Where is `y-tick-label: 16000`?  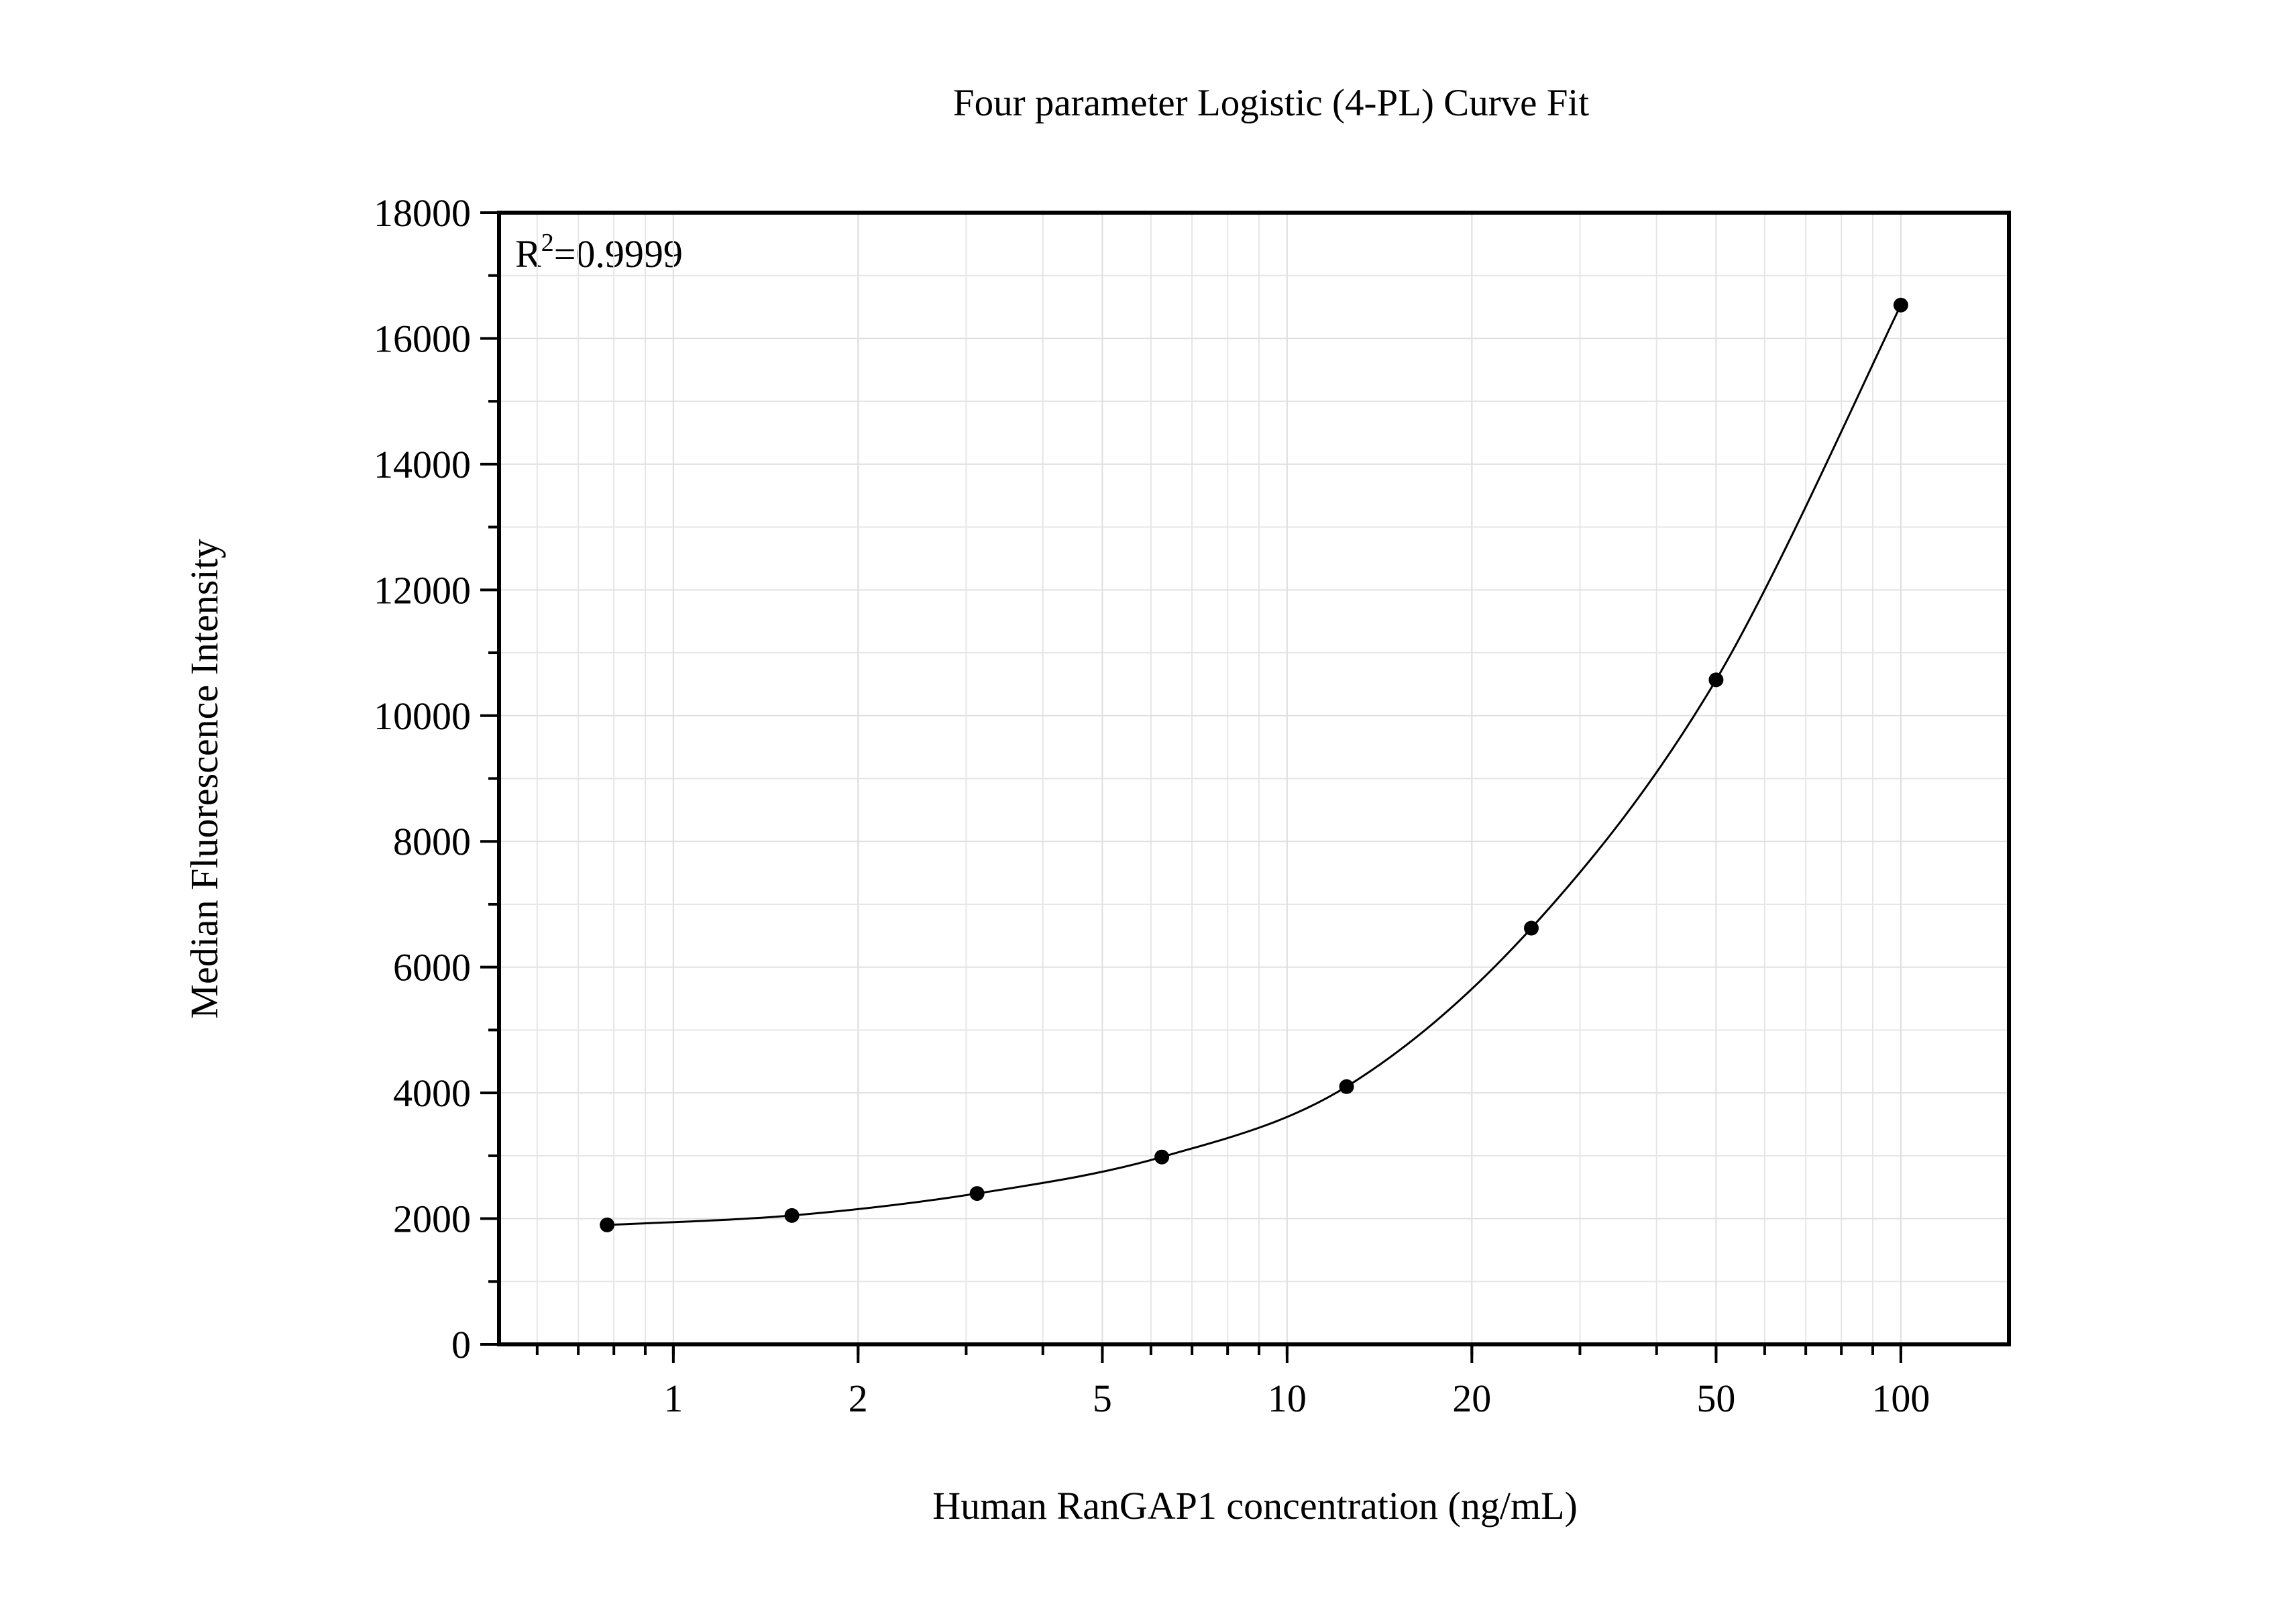 y-tick-label: 16000 is located at coordinates (422, 338).